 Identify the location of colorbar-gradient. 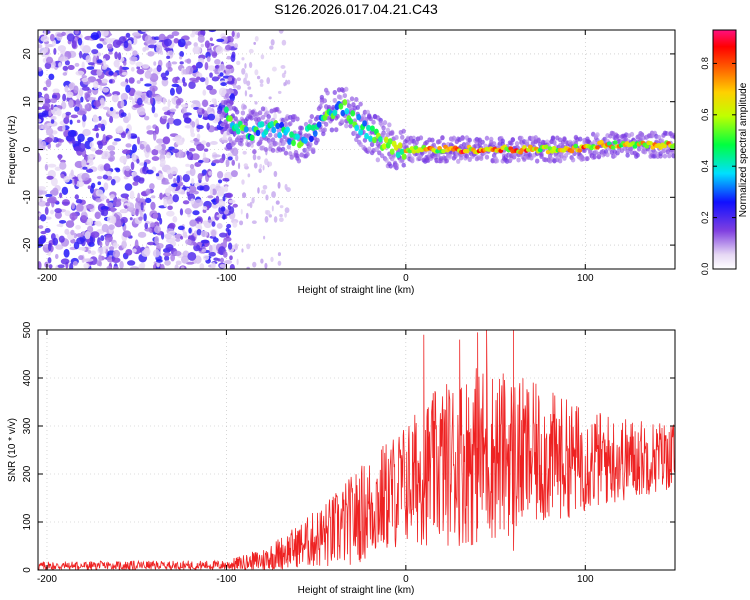
(724, 149).